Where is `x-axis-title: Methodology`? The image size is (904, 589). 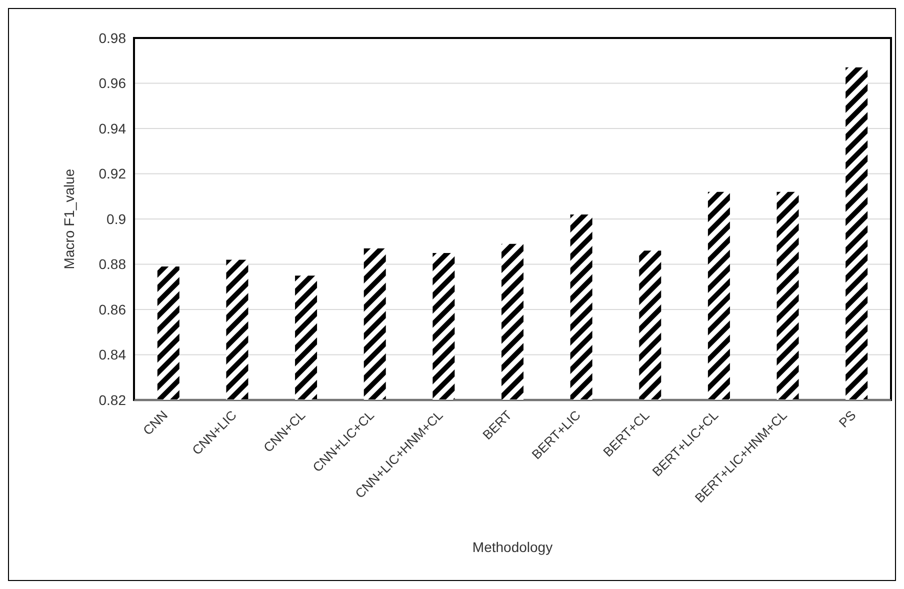 x-axis-title: Methodology is located at coordinates (512, 547).